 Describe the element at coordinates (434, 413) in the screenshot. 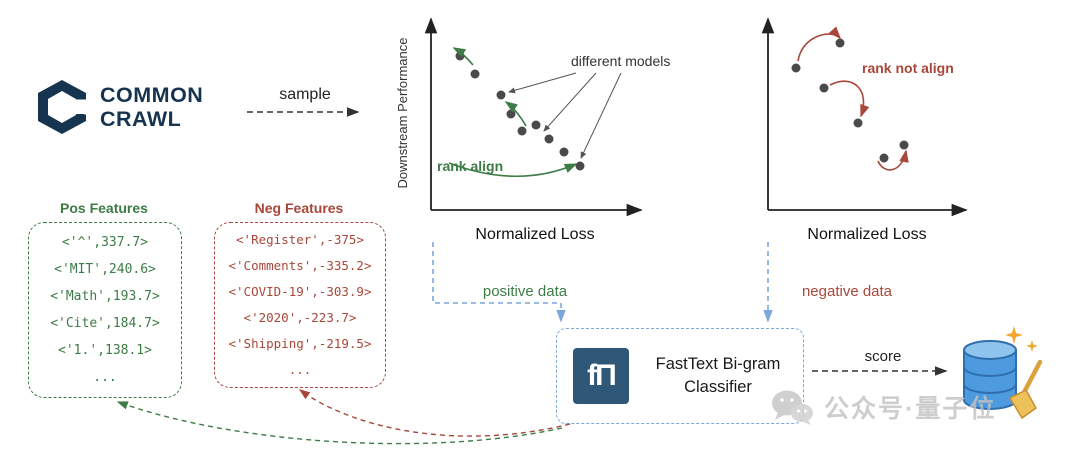

I see `classifier-to-neg-arrow` at that location.